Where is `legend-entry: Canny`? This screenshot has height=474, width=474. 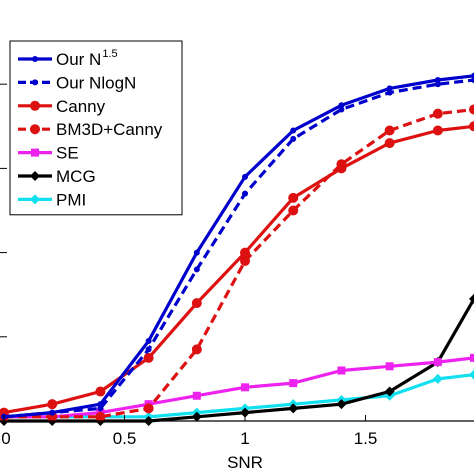 legend-entry: Canny is located at coordinates (62, 106).